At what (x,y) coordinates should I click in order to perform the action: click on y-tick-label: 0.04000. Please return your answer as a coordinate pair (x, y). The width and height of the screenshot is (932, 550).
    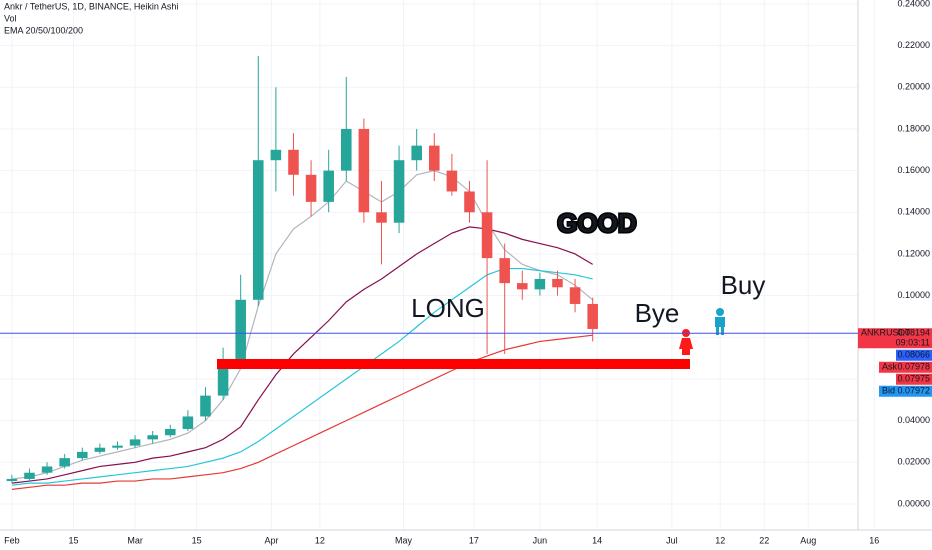
    Looking at the image, I should click on (913, 420).